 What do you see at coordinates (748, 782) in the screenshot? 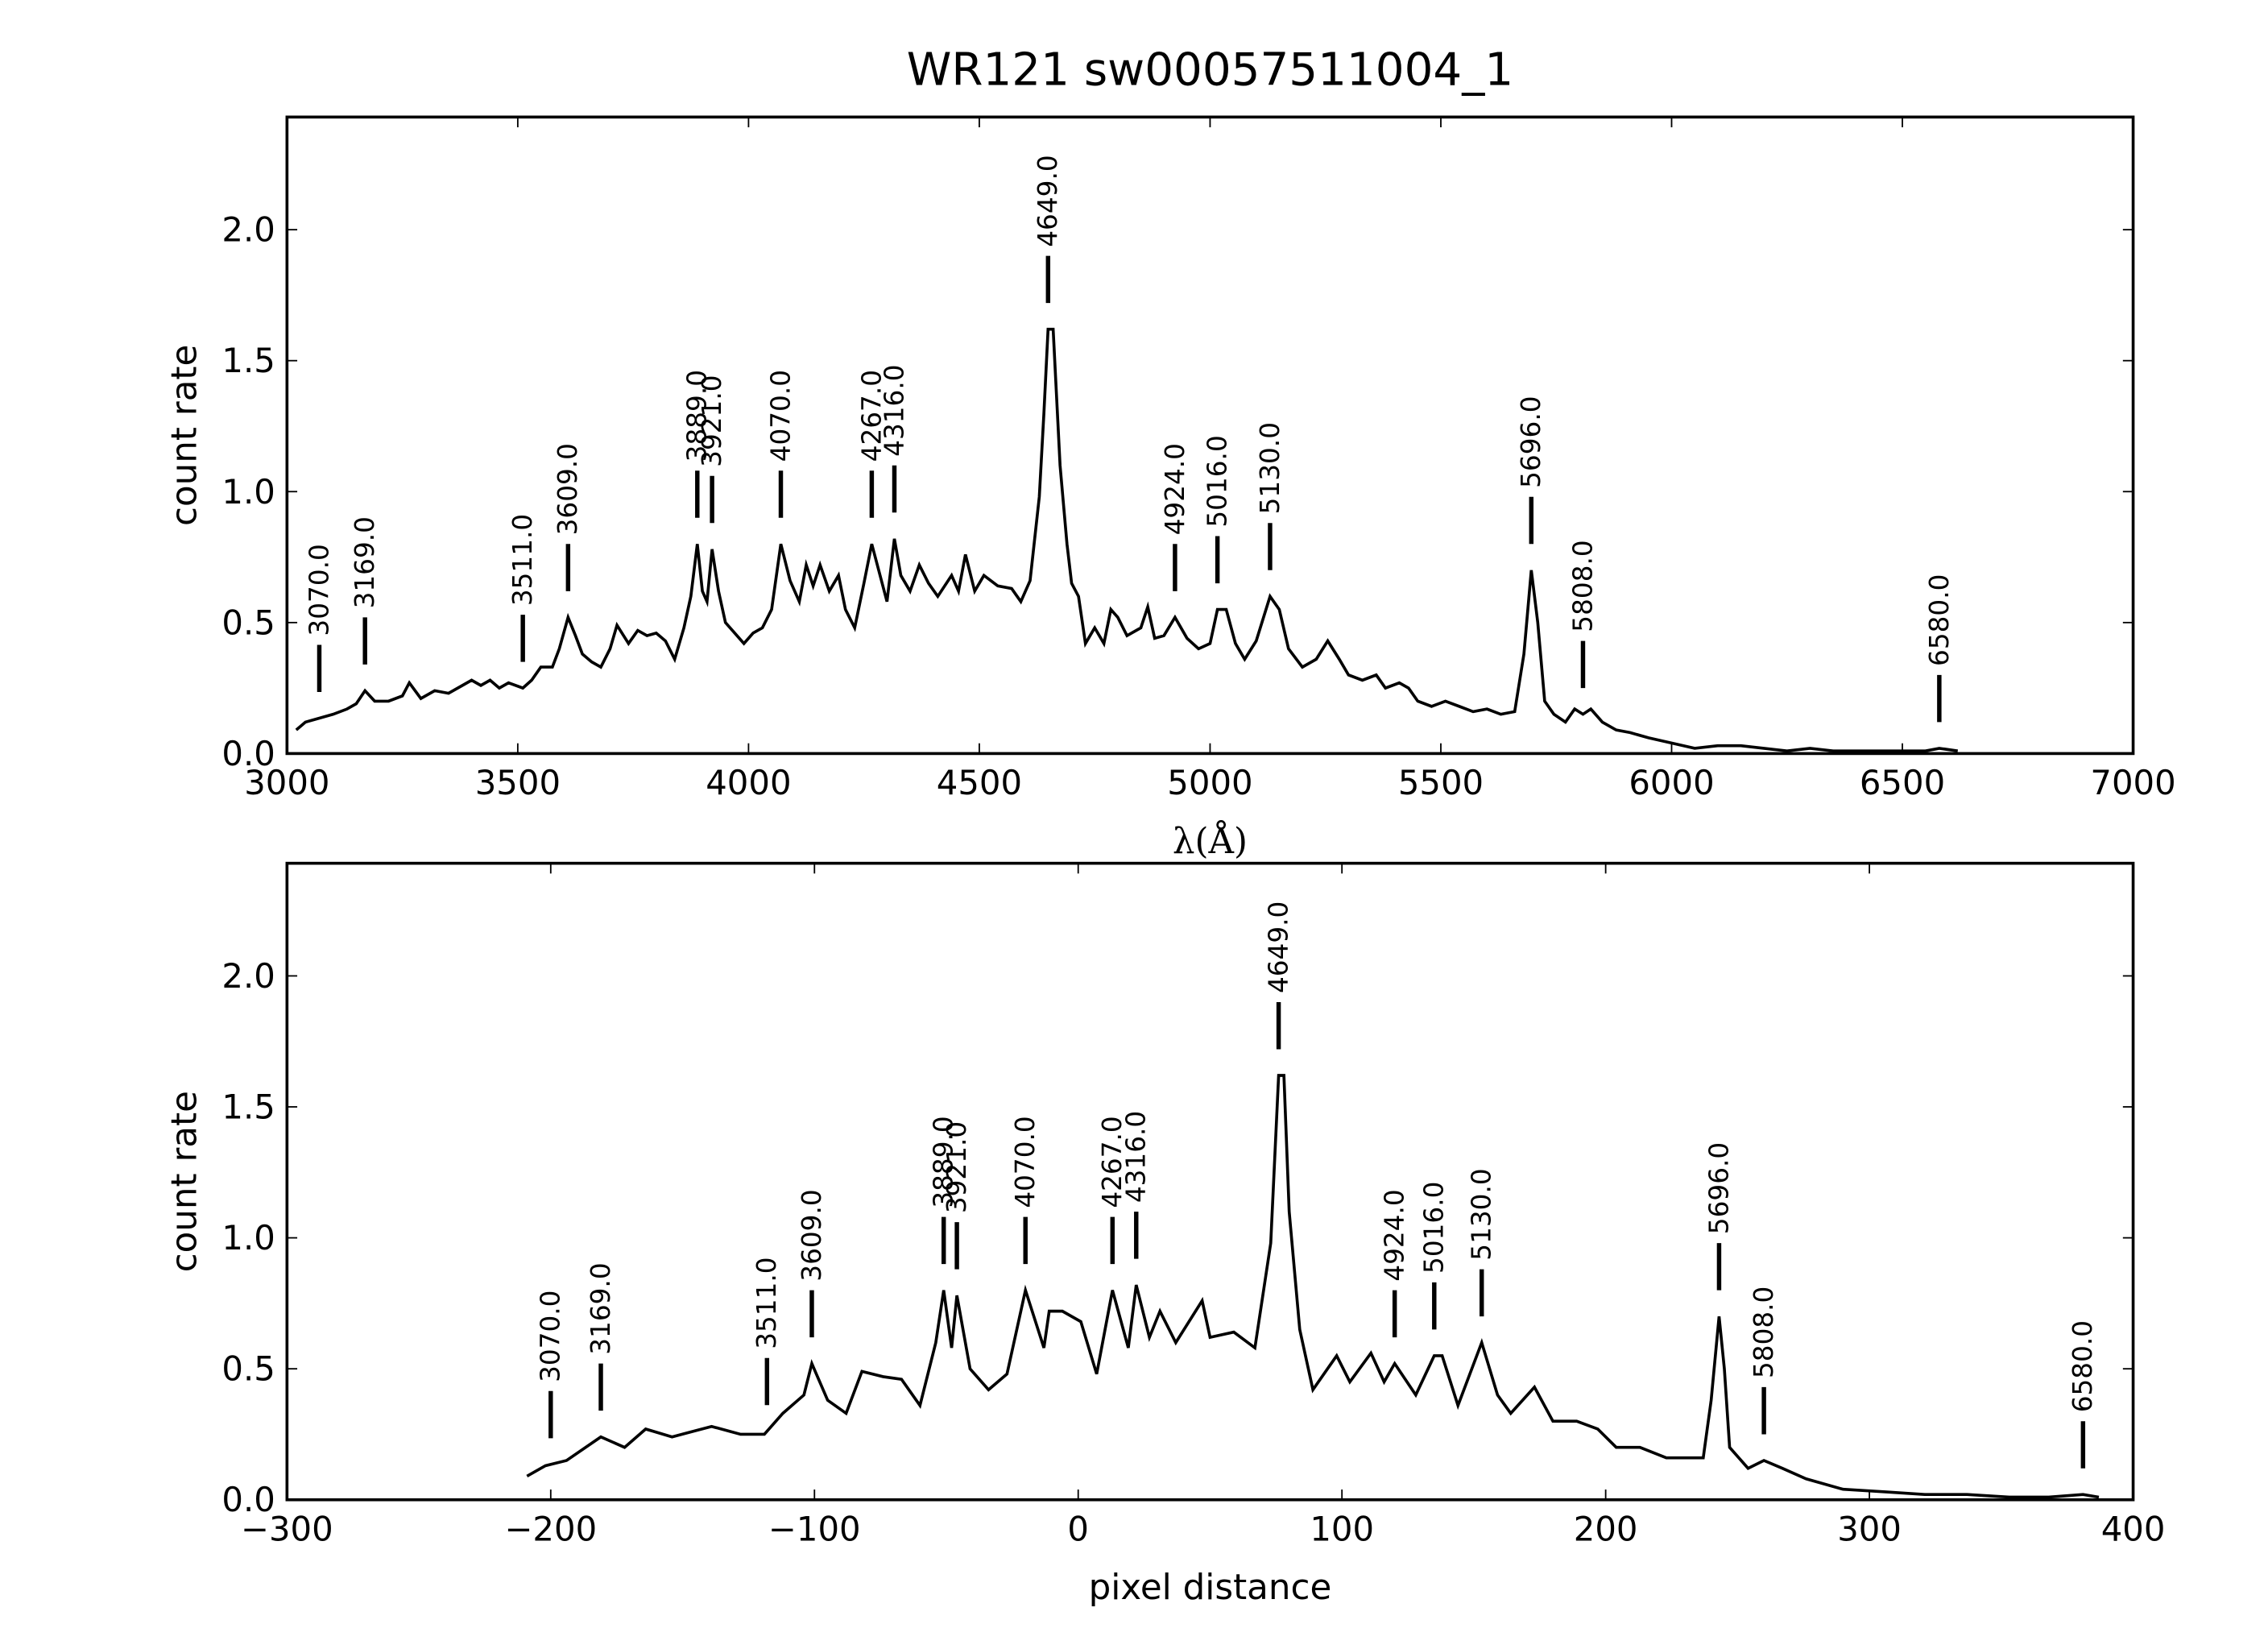
I see `x-tick-label: 4000` at bounding box center [748, 782].